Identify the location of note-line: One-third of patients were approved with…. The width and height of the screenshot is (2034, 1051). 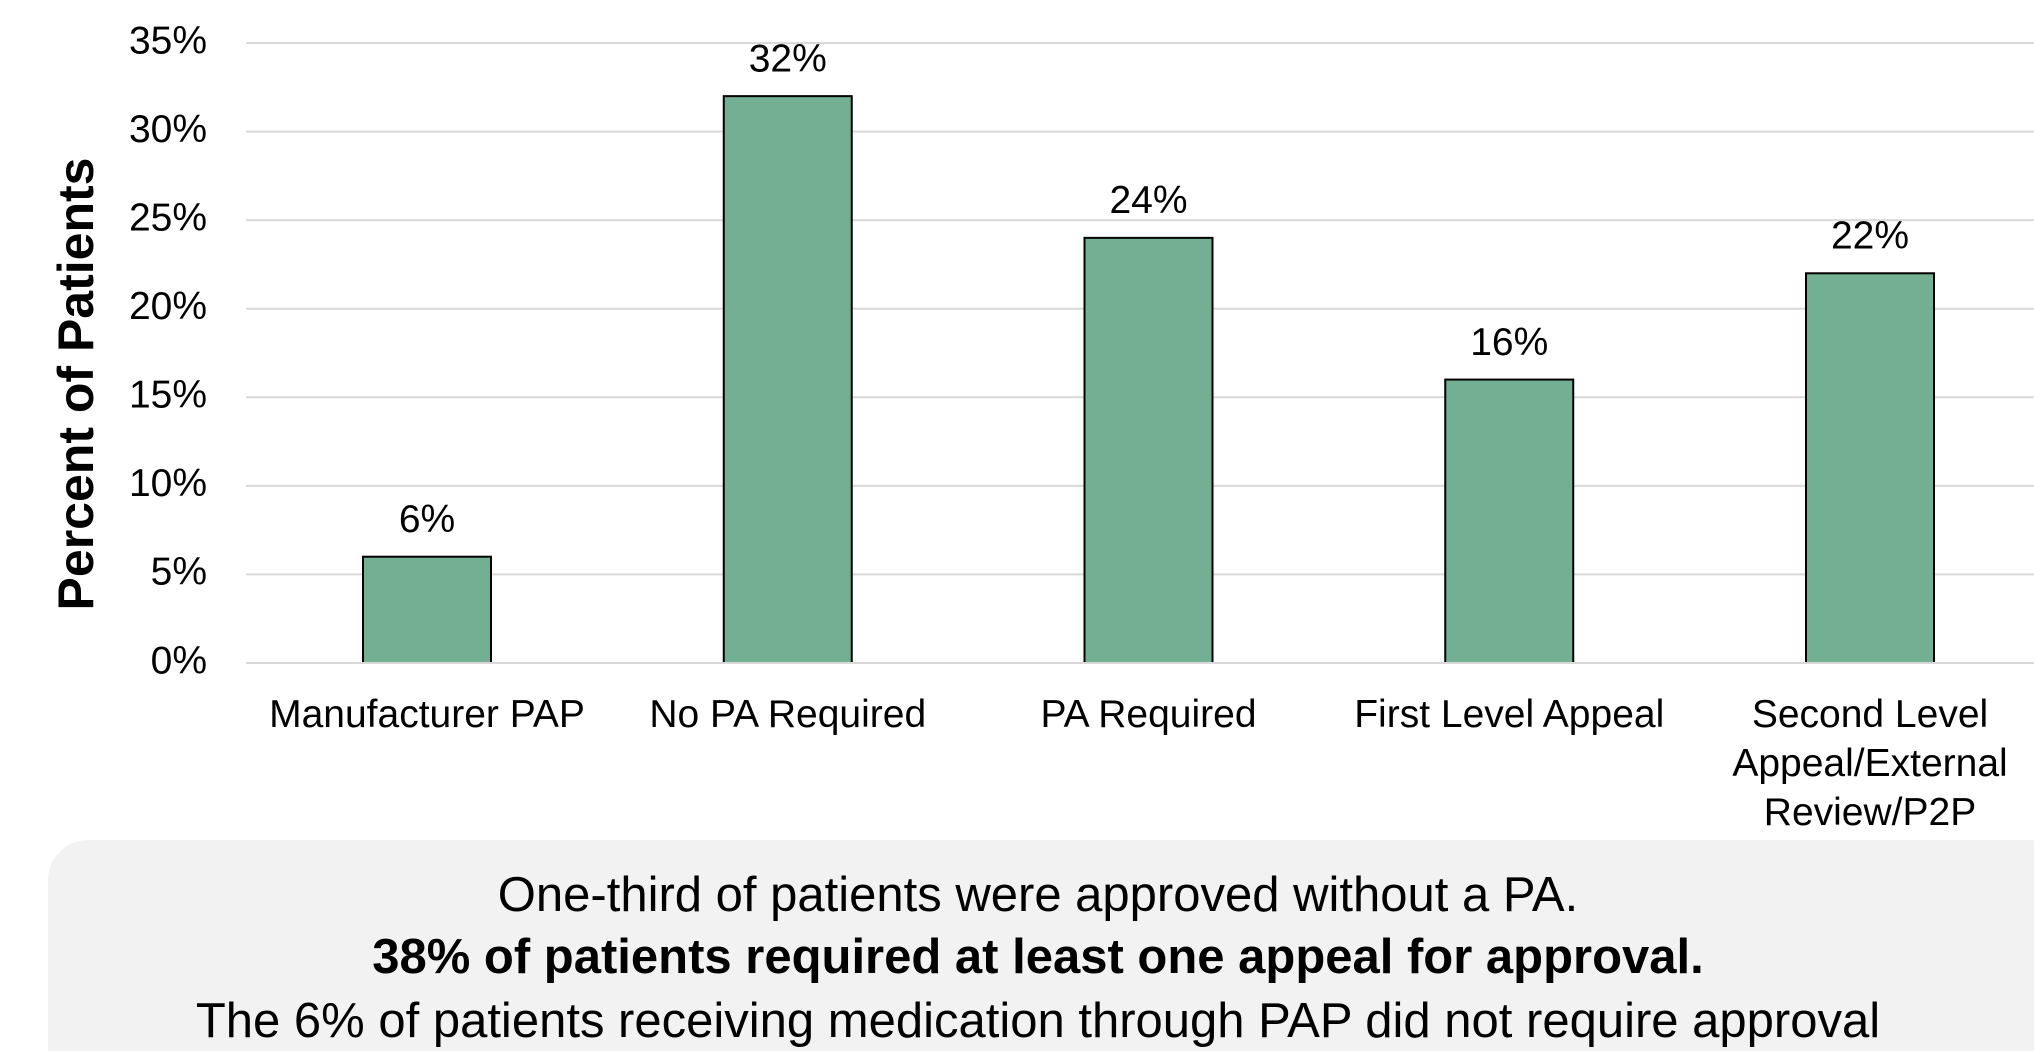
(1038, 895).